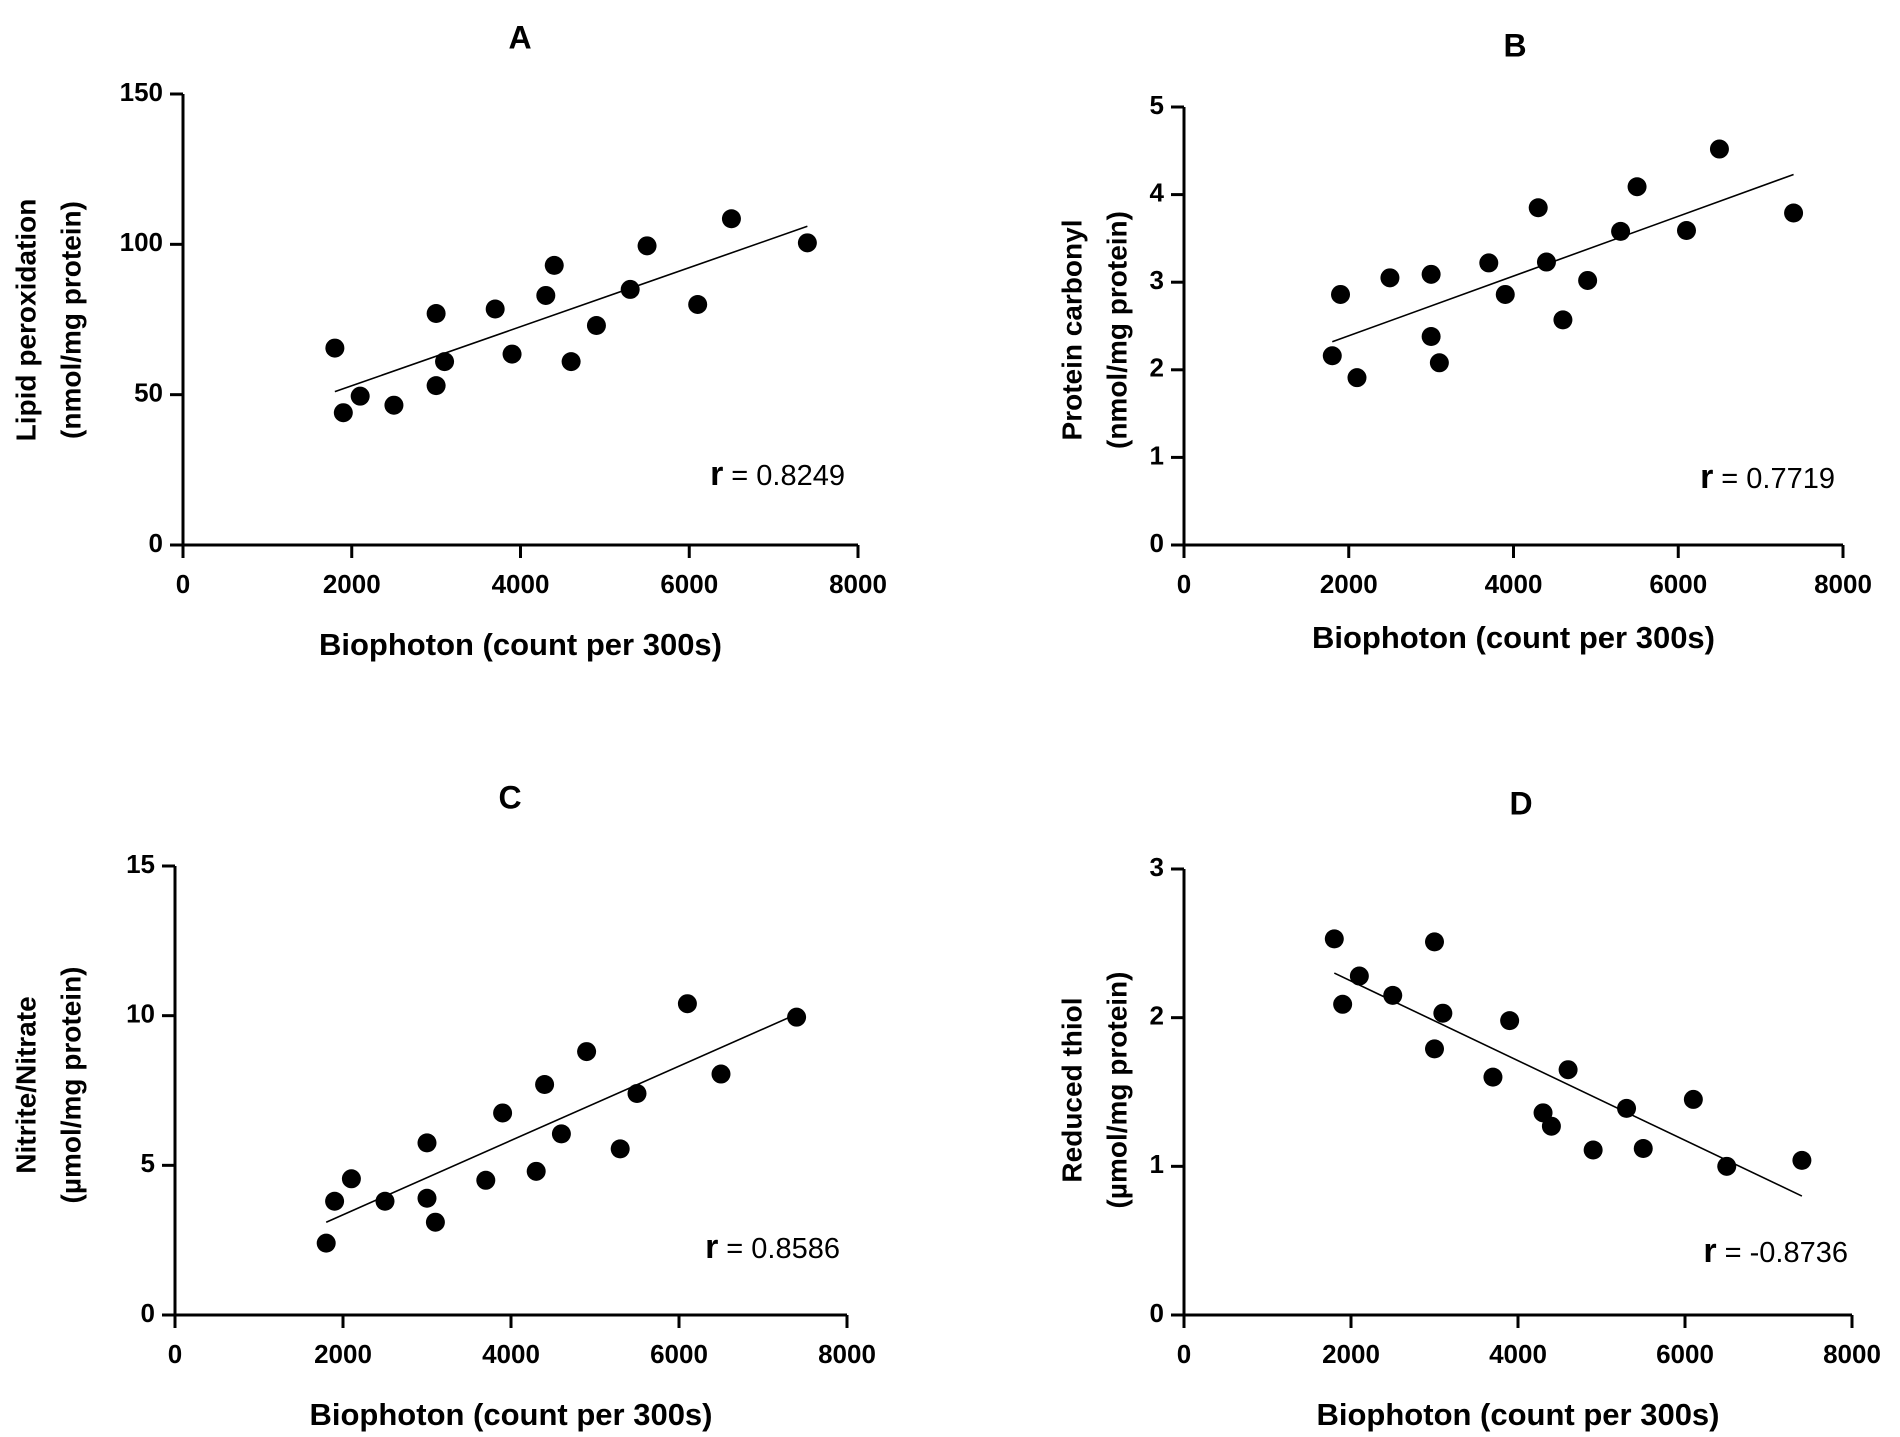 The height and width of the screenshot is (1437, 1900). Describe the element at coordinates (772, 1247) in the screenshot. I see `correlation-label: r = 0.8586` at that location.